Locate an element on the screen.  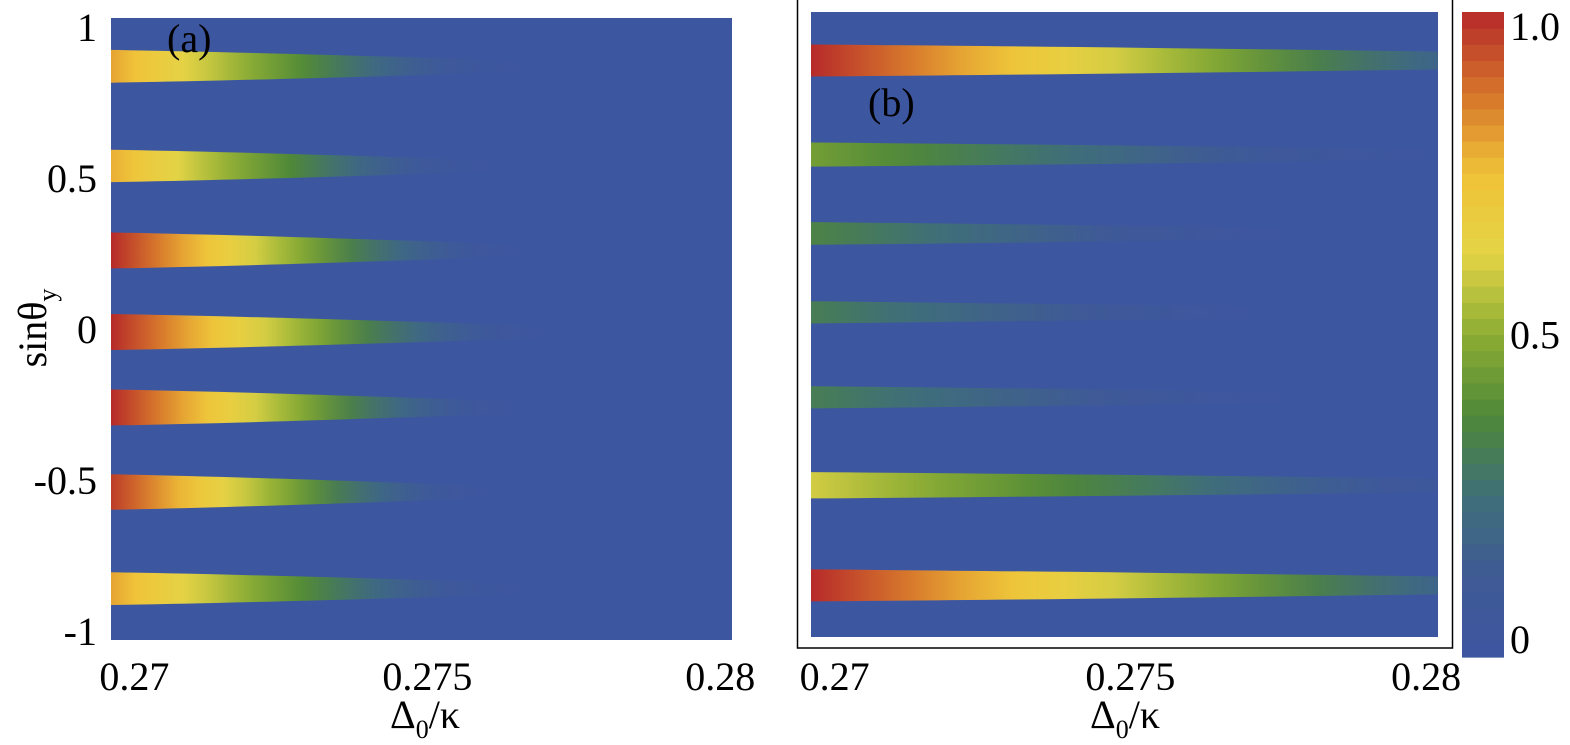
panel-a-y-ticks: 1 0.5 0 -0.5 -1 is located at coordinates (65, 329).